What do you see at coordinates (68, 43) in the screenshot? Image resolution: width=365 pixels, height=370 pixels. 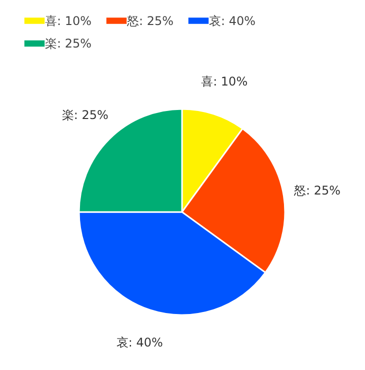 I see `legend-label: 楽: 25%` at bounding box center [68, 43].